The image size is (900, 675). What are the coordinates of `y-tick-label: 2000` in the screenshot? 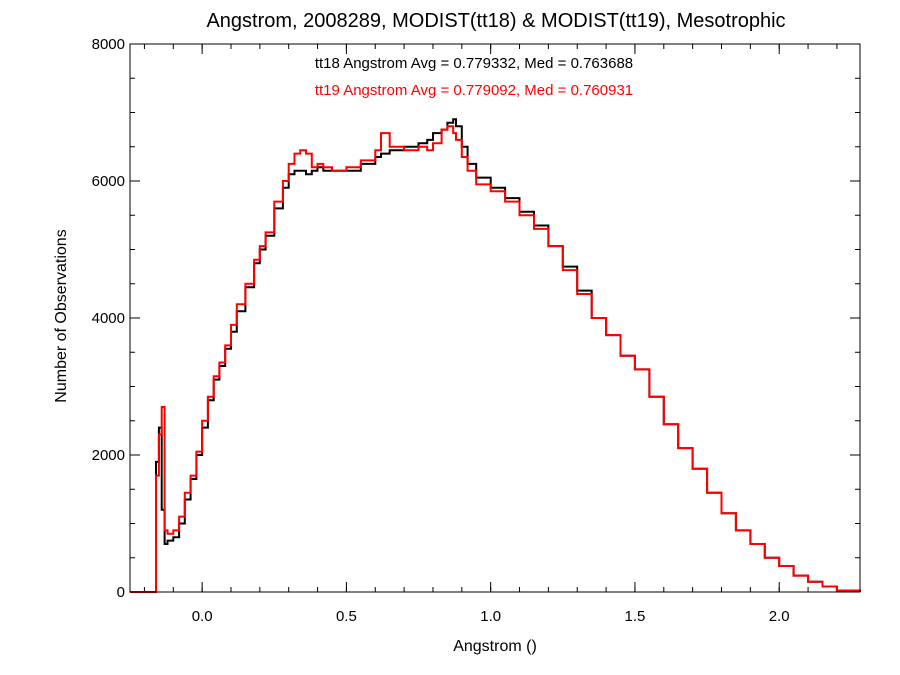 It's located at (108, 455).